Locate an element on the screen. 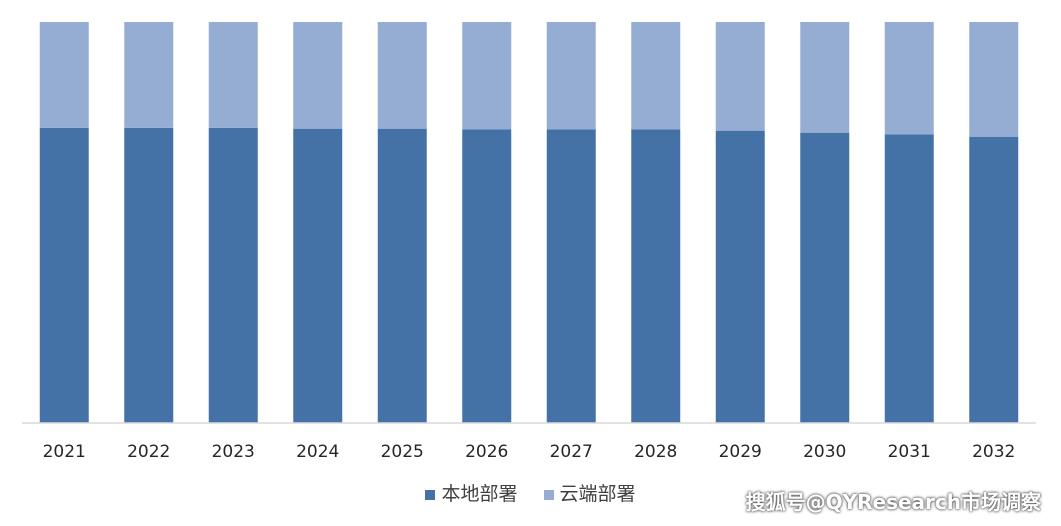 Image resolution: width=1061 pixels, height=526 pixels. x-tick-label-2024: 2024 is located at coordinates (317, 452).